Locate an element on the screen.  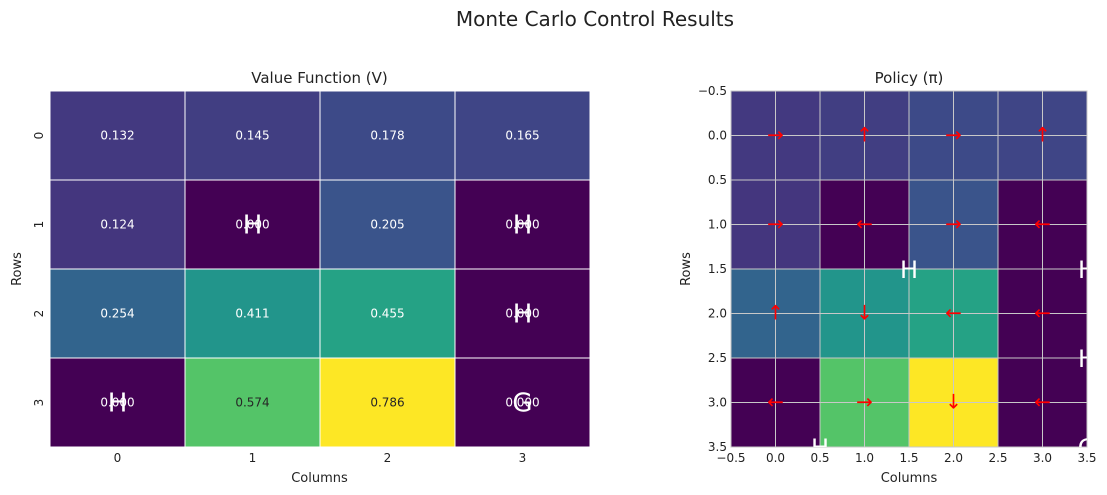
policy-y-tick-label: 2.5 is located at coordinates (717, 358).